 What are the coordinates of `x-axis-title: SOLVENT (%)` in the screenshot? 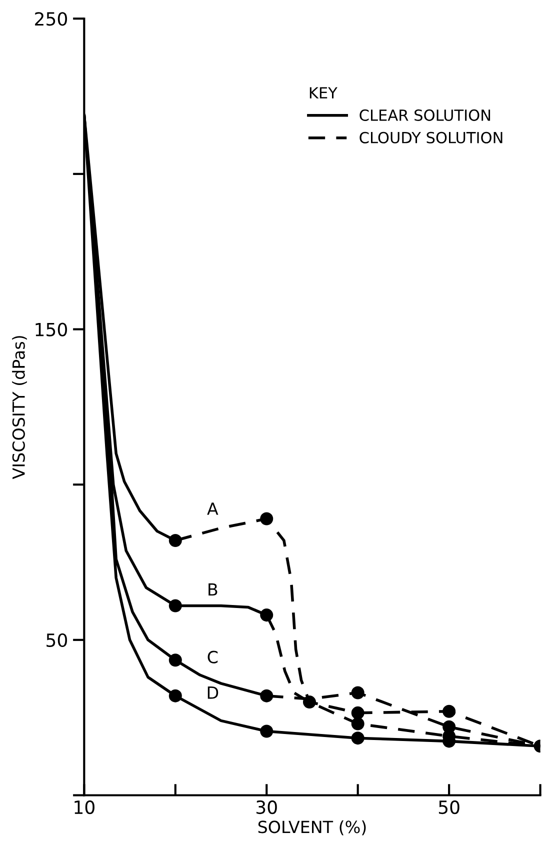 It's located at (312, 828).